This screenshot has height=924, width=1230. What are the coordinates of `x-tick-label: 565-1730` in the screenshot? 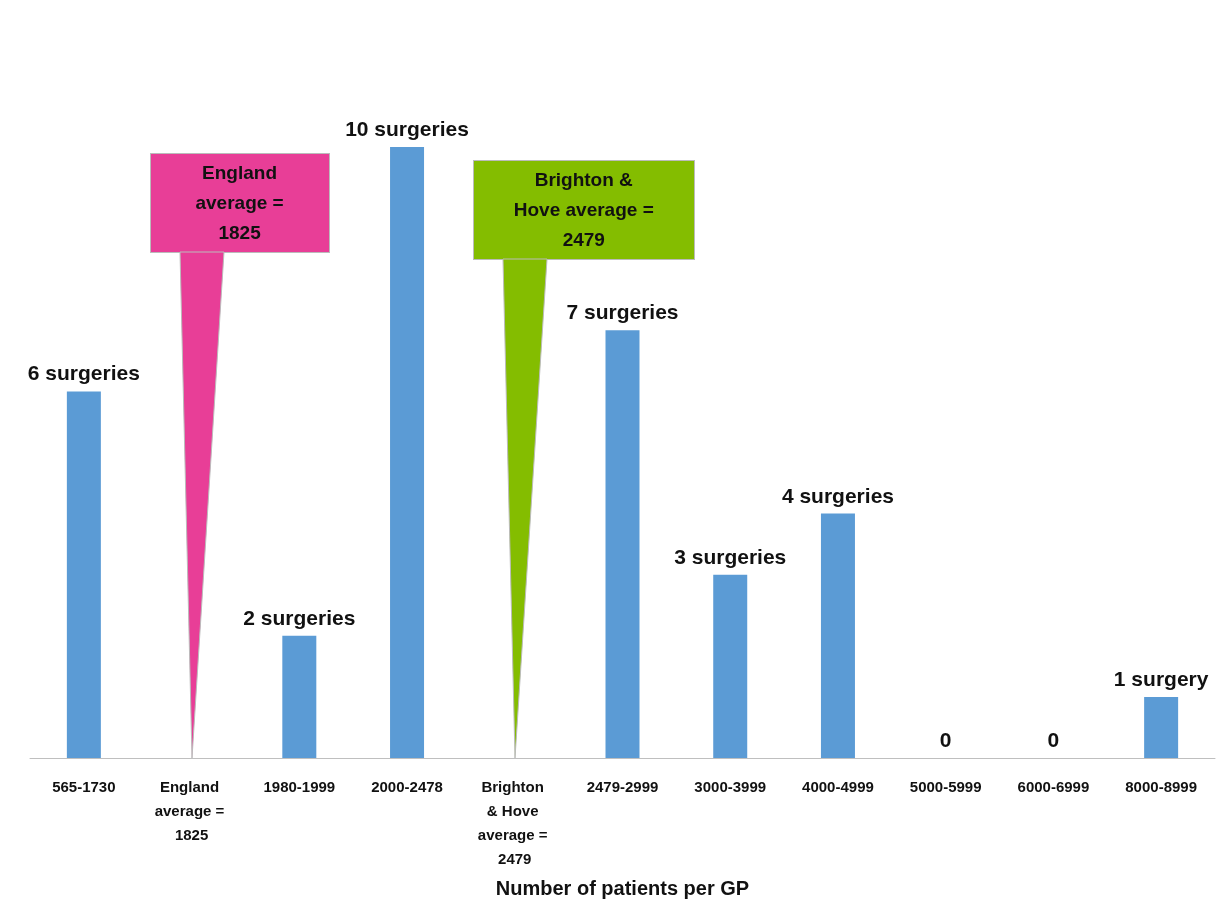 It's located at (84, 786).